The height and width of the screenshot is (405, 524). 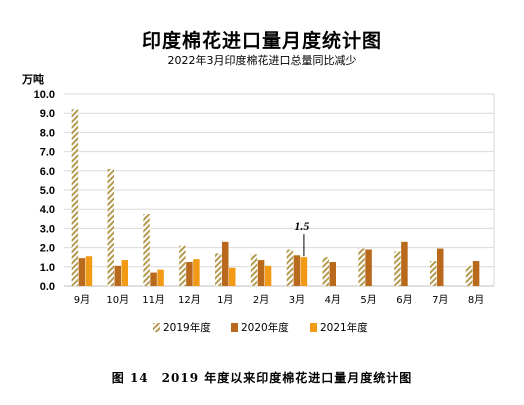 What do you see at coordinates (397, 268) in the screenshot?
I see `bar-2019年度-6月` at bounding box center [397, 268].